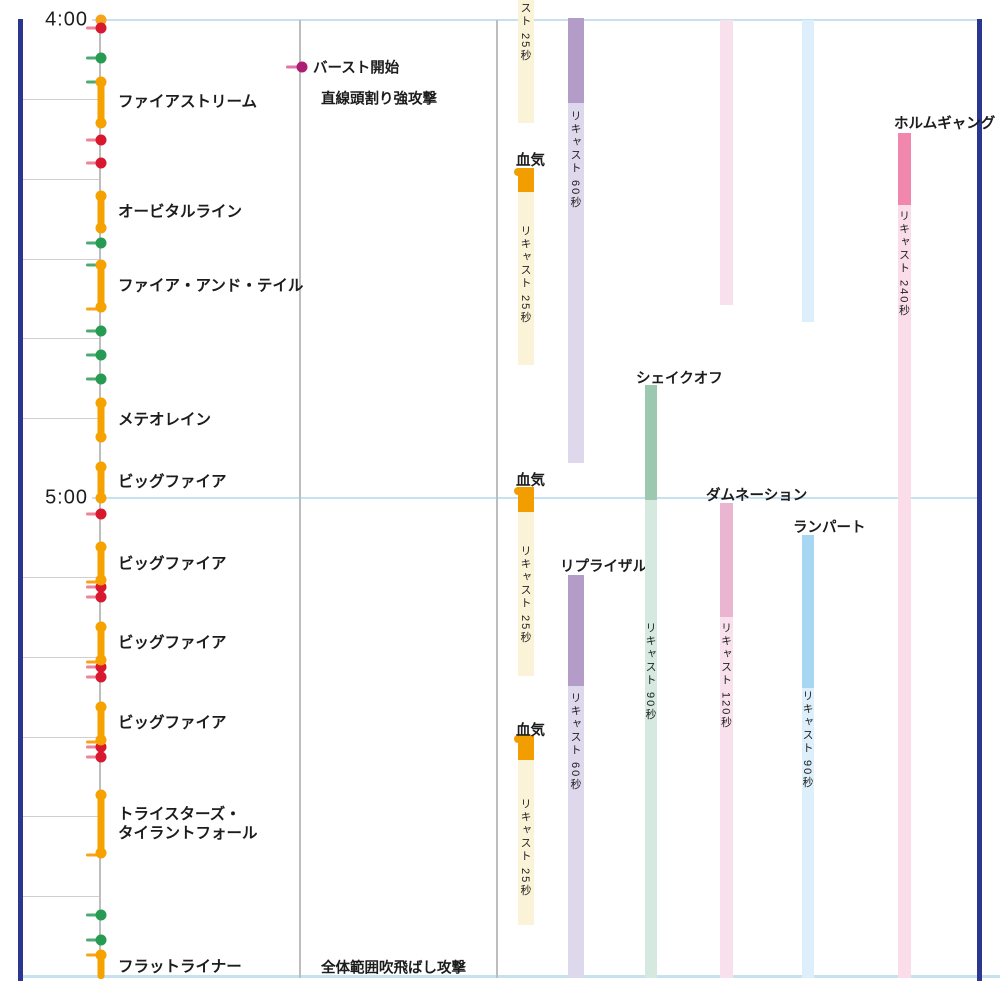 The image size is (1000, 1000). What do you see at coordinates (575, 160) in the screenshot?
I see `recast-duration-text-reprisal: リキャスト 60秒` at bounding box center [575, 160].